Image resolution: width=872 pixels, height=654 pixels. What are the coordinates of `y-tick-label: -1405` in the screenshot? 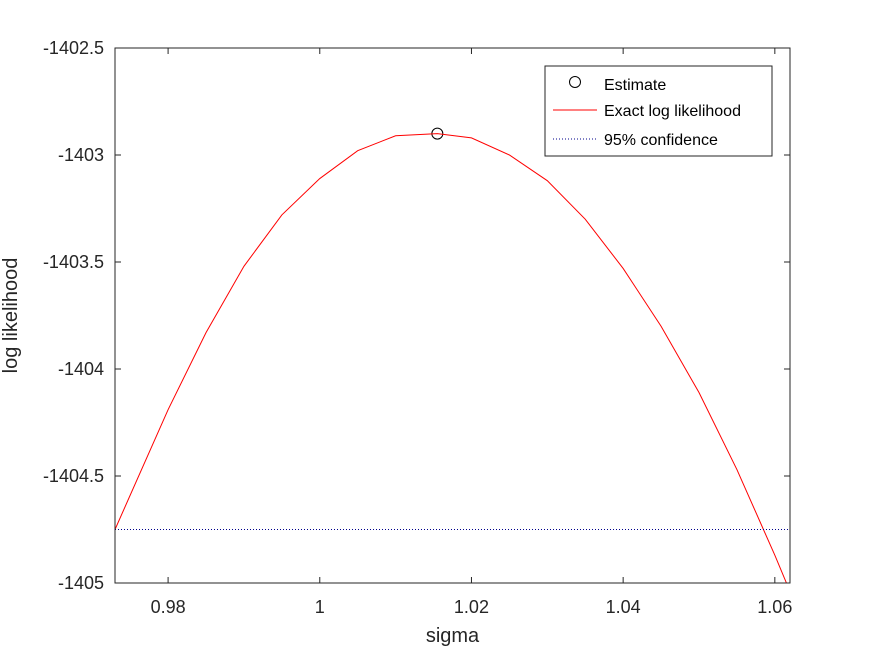 It's located at (81, 583).